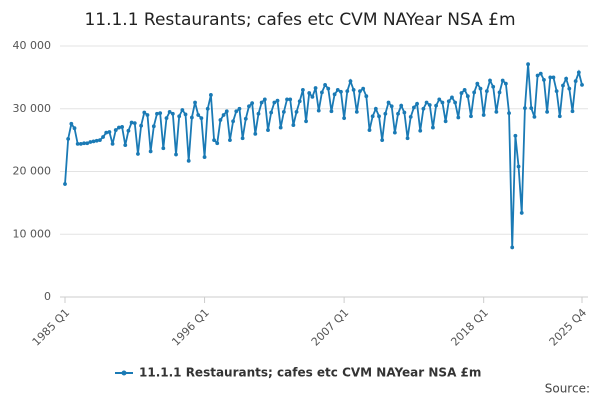  What do you see at coordinates (32, 171) in the screenshot?
I see `y-tick-label: 20 000` at bounding box center [32, 171].